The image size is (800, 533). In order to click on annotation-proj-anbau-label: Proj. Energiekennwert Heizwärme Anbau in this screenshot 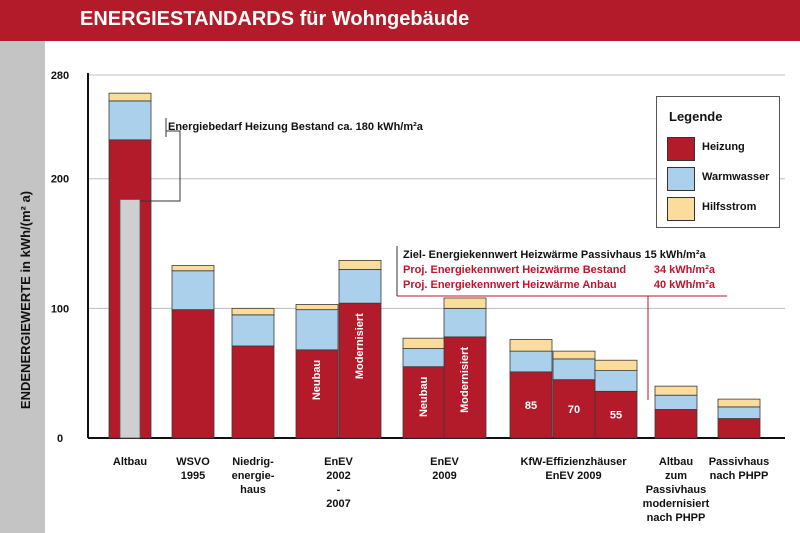, I will do `click(510, 285)`.